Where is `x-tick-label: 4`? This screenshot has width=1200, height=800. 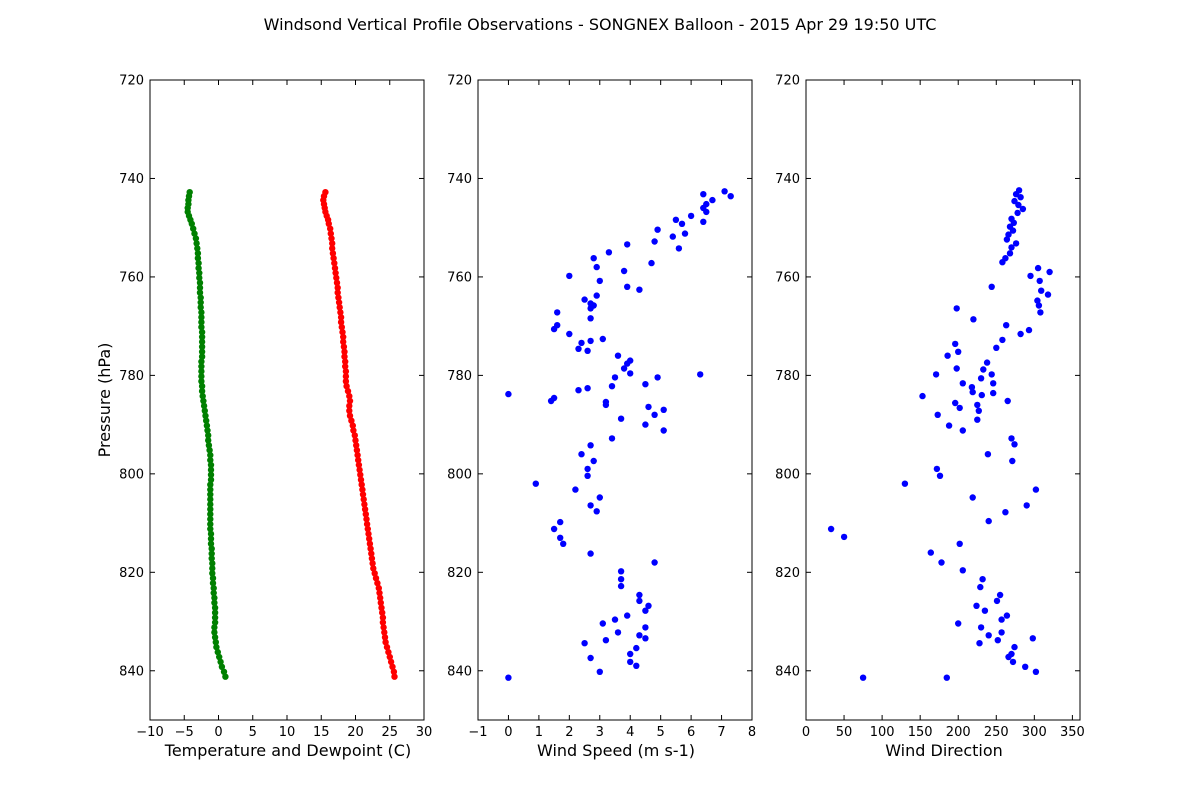 x-tick-label: 4 is located at coordinates (630, 732).